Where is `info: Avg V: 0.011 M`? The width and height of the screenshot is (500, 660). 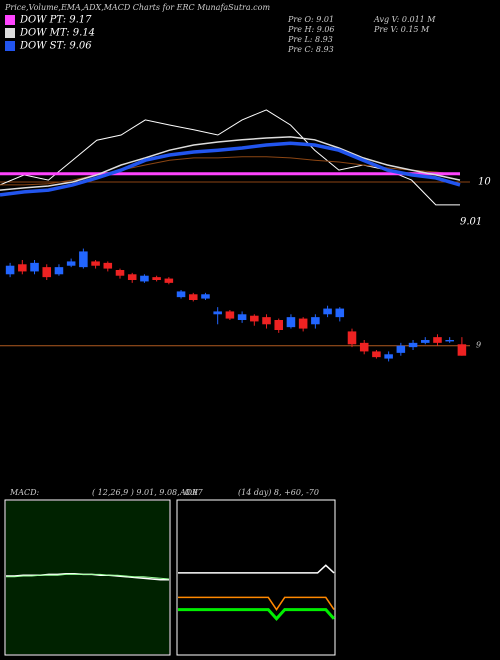 info: Avg V: 0.011 M is located at coordinates (404, 19).